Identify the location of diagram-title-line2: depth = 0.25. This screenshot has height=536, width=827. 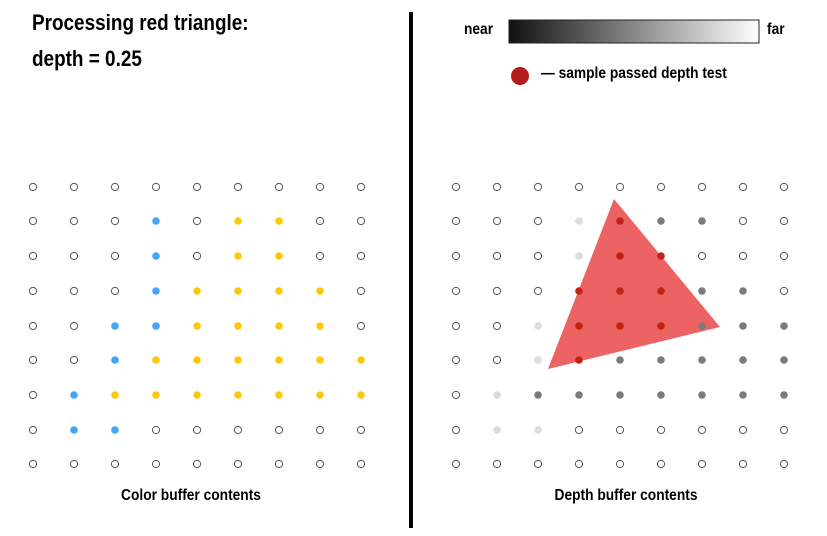
(87, 58).